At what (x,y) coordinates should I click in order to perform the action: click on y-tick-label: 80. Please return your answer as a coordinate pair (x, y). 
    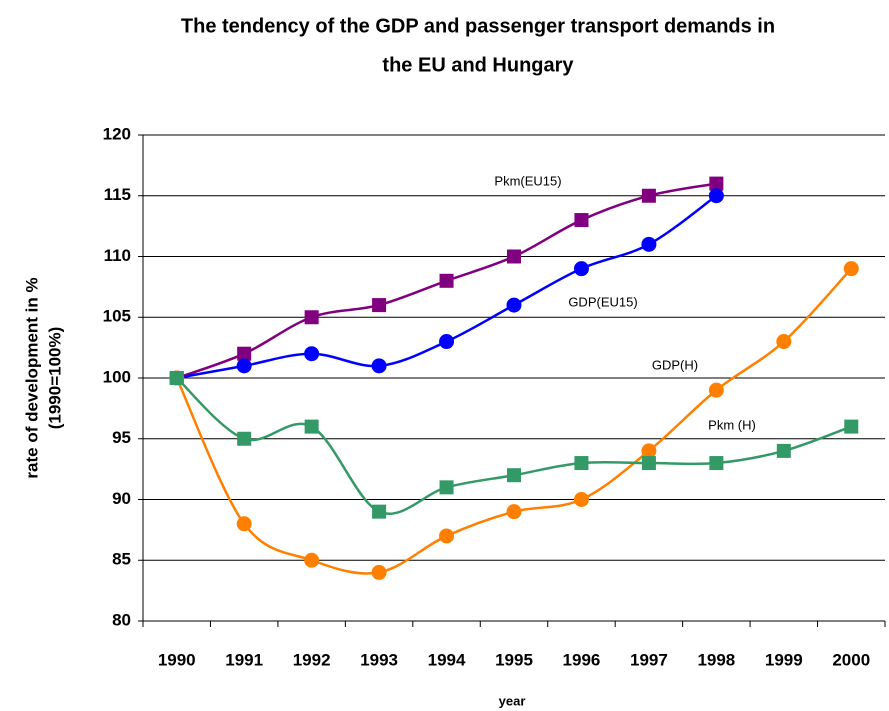
    Looking at the image, I should click on (121, 619).